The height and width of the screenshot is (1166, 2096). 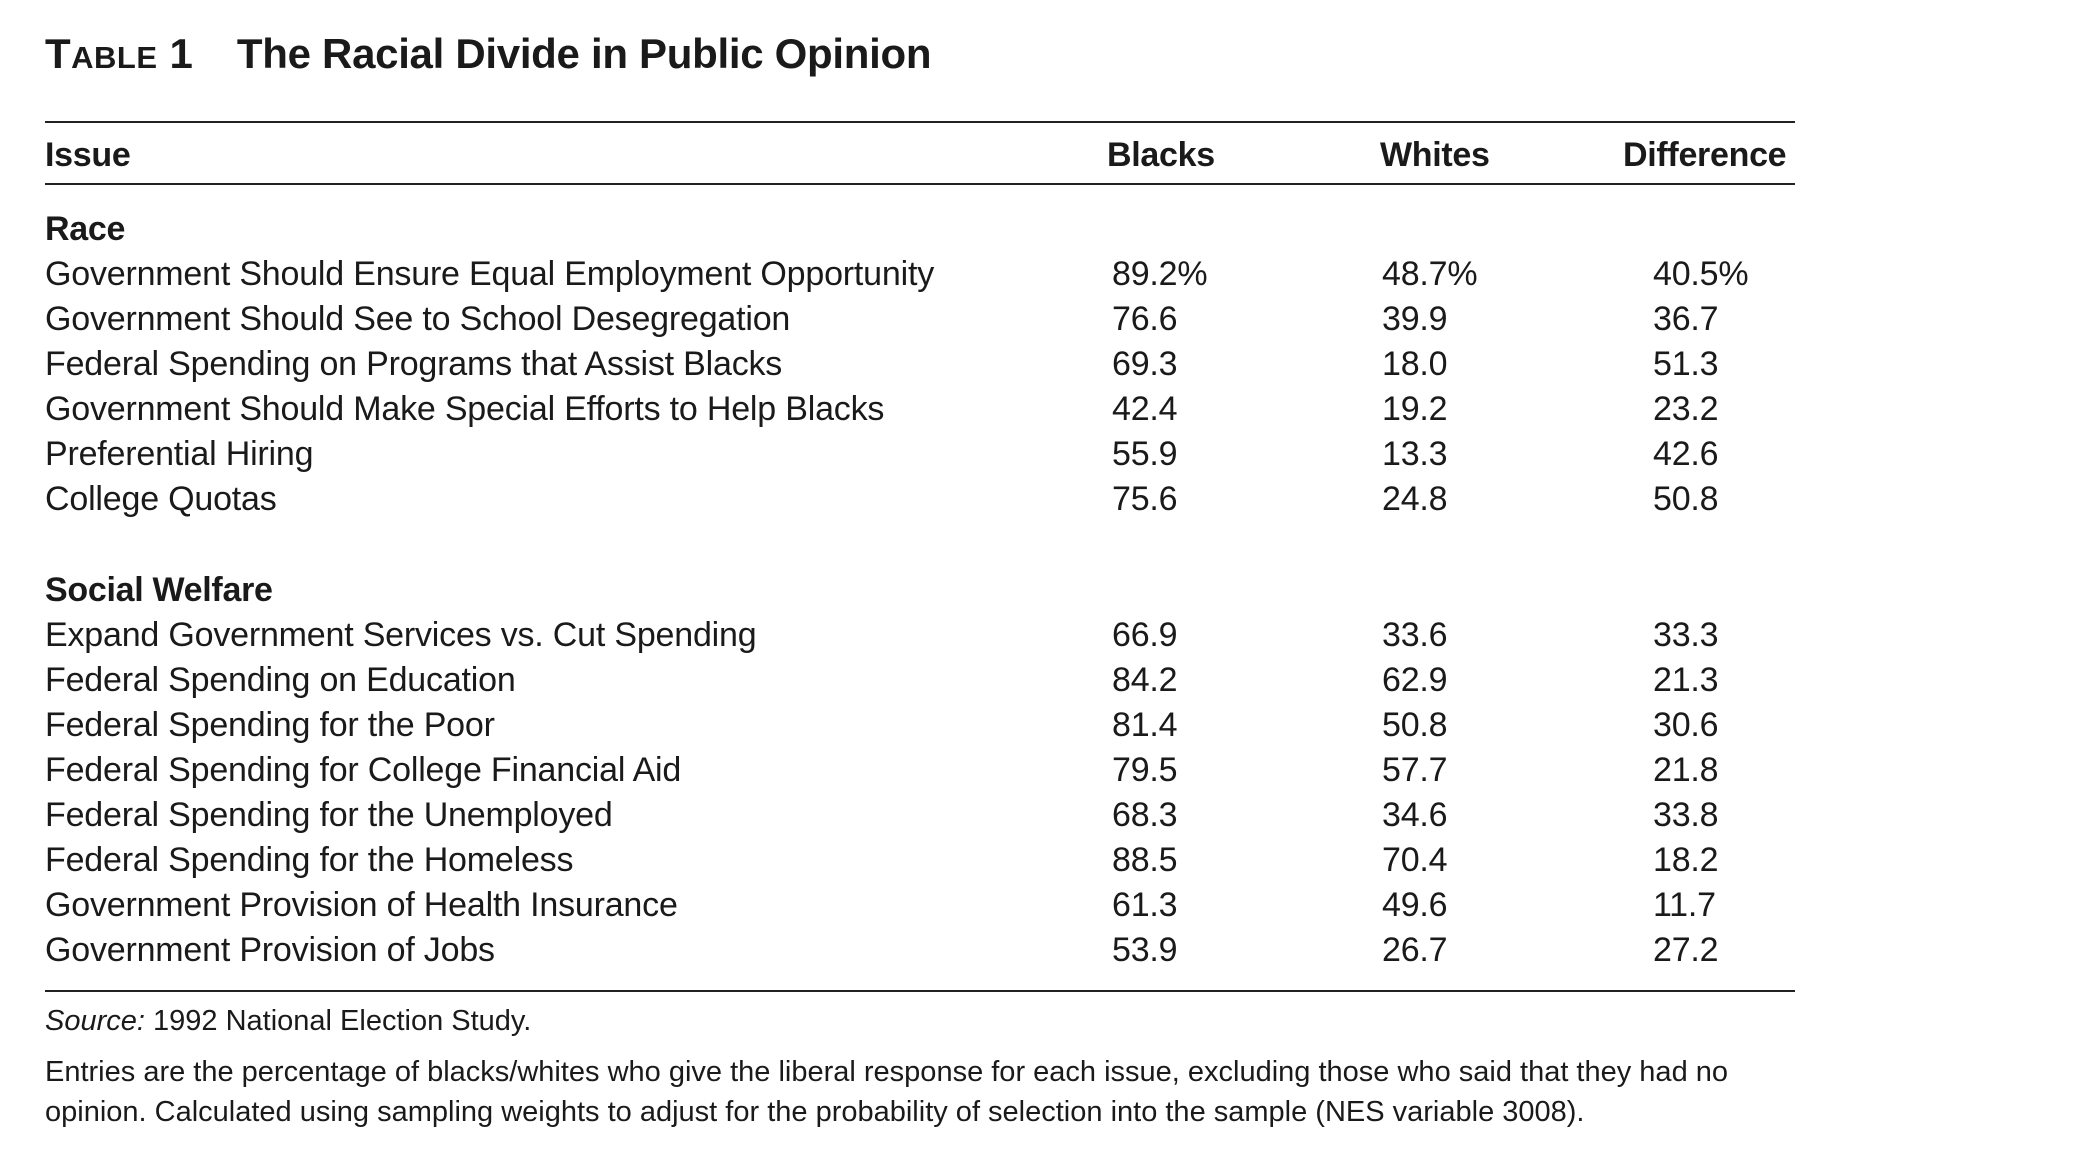 I want to click on row-whites-value: 24.8, so click(x=1415, y=499).